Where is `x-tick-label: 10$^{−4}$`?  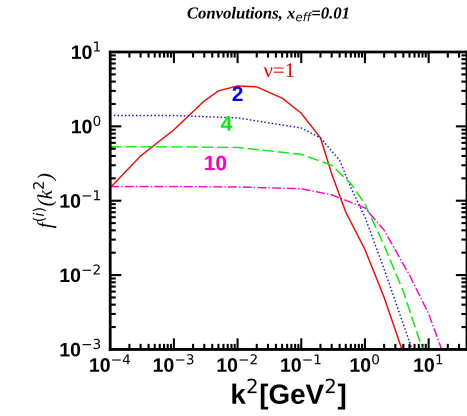 x-tick-label: 10$^{−4}$ is located at coordinates (110, 363).